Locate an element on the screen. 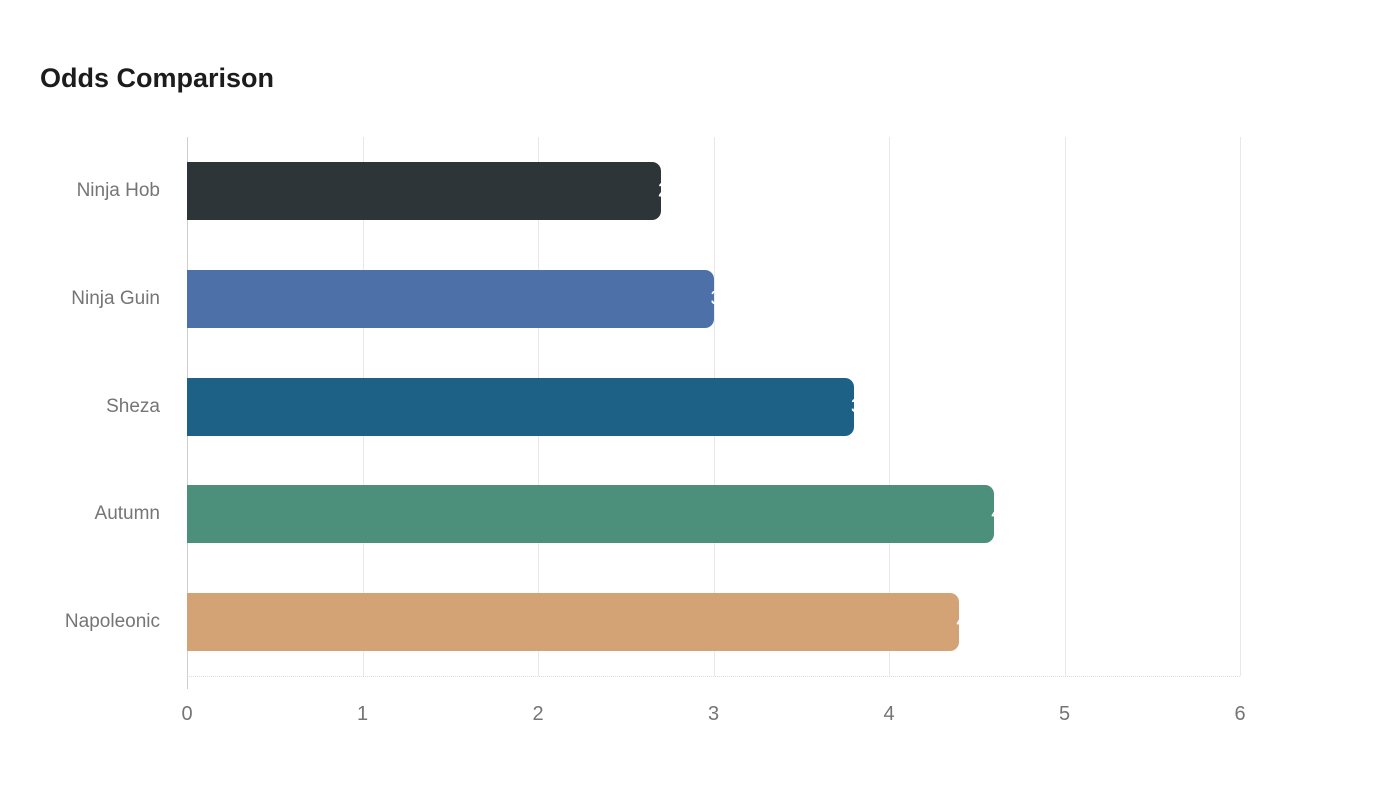 The width and height of the screenshot is (1400, 800). bar-value-annotation: 3.8 is located at coordinates (864, 406).